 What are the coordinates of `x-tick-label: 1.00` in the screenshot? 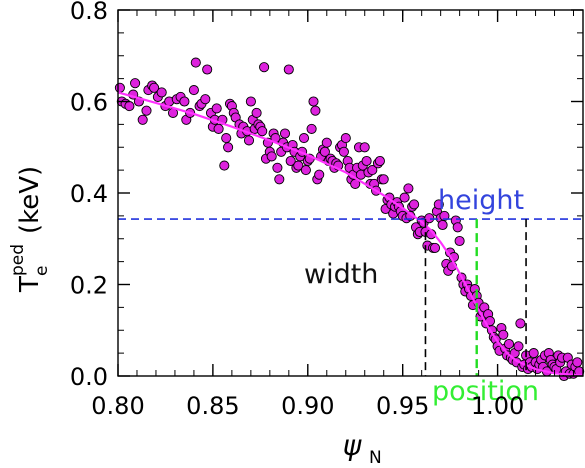 It's located at (497, 406).